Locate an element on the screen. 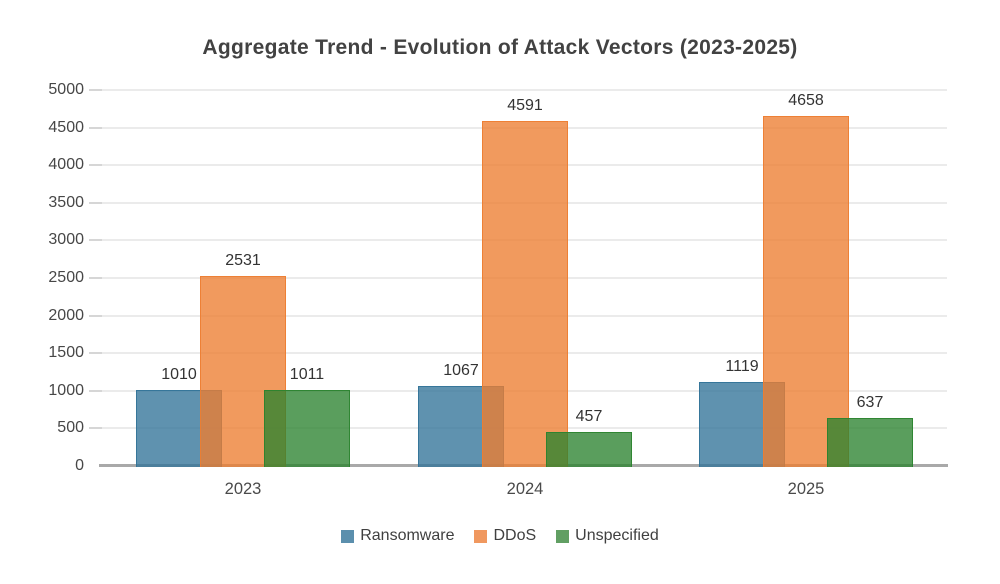 The width and height of the screenshot is (1000, 584). y-tick-label: 2500 is located at coordinates (66, 277).